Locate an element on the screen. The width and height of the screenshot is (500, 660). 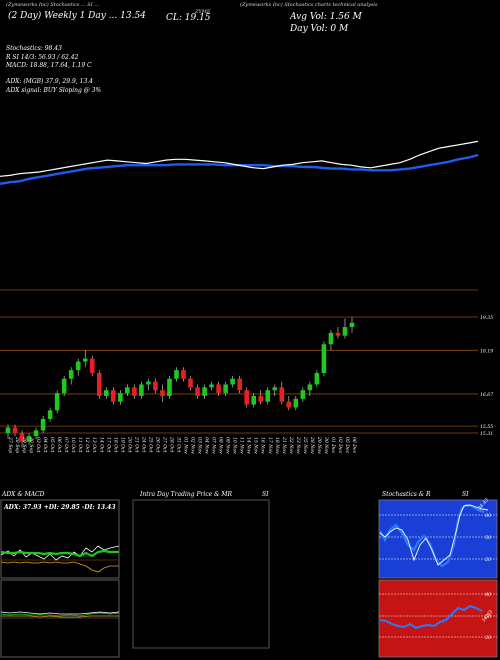
macd-line is located at coordinates (60, 613).